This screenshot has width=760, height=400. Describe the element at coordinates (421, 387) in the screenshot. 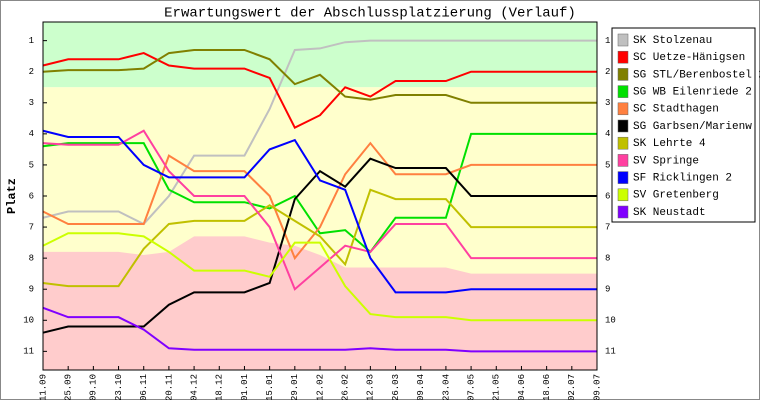

I see `x-tick-label: 09.04` at that location.